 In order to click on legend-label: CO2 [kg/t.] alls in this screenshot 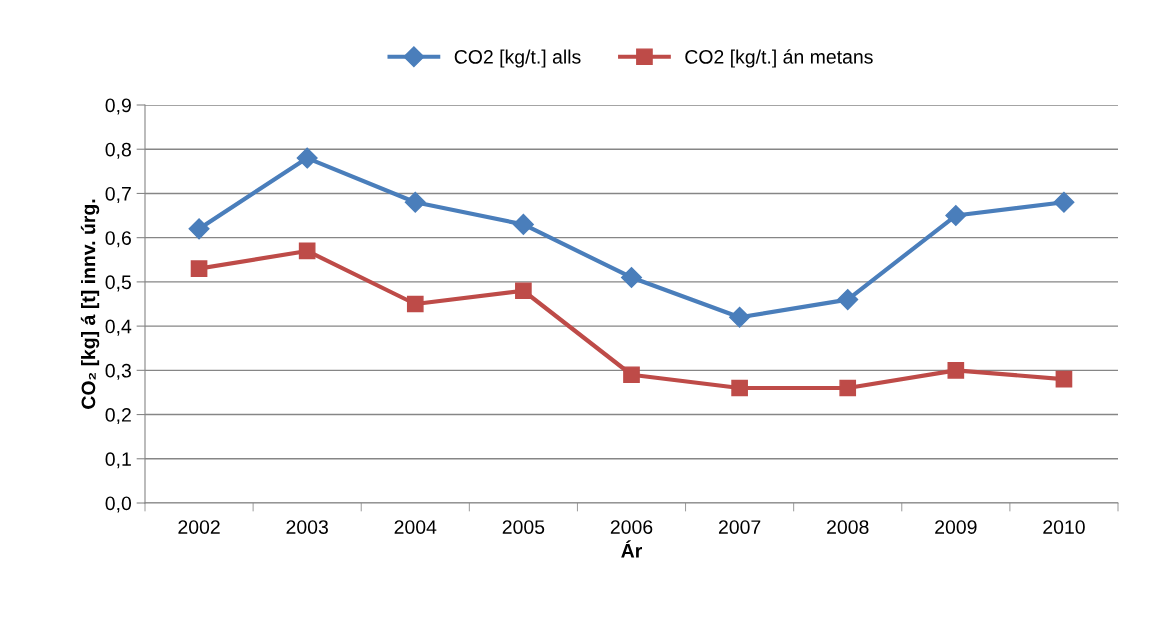, I will do `click(517, 58)`.